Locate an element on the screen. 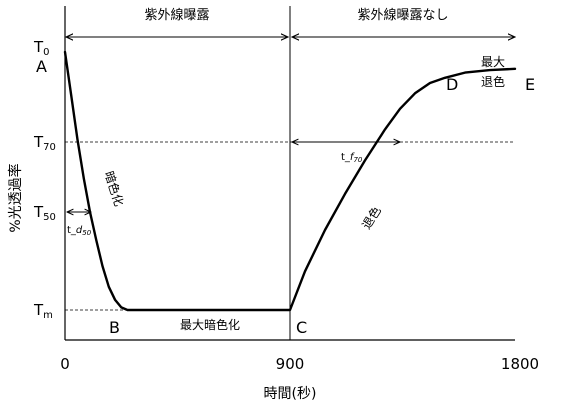 Image resolution: width=567 pixels, height=409 pixels. x-axis-title: 時間(秒) is located at coordinates (290, 394).